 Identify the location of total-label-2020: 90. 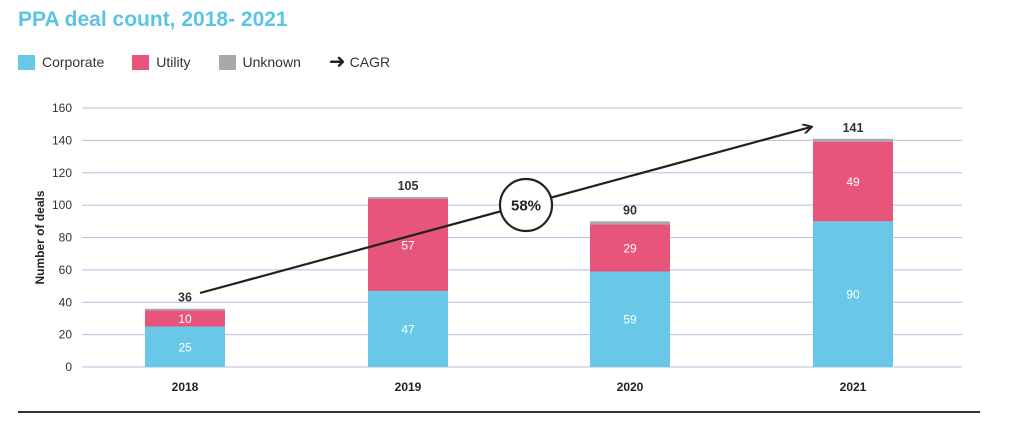
(630, 210).